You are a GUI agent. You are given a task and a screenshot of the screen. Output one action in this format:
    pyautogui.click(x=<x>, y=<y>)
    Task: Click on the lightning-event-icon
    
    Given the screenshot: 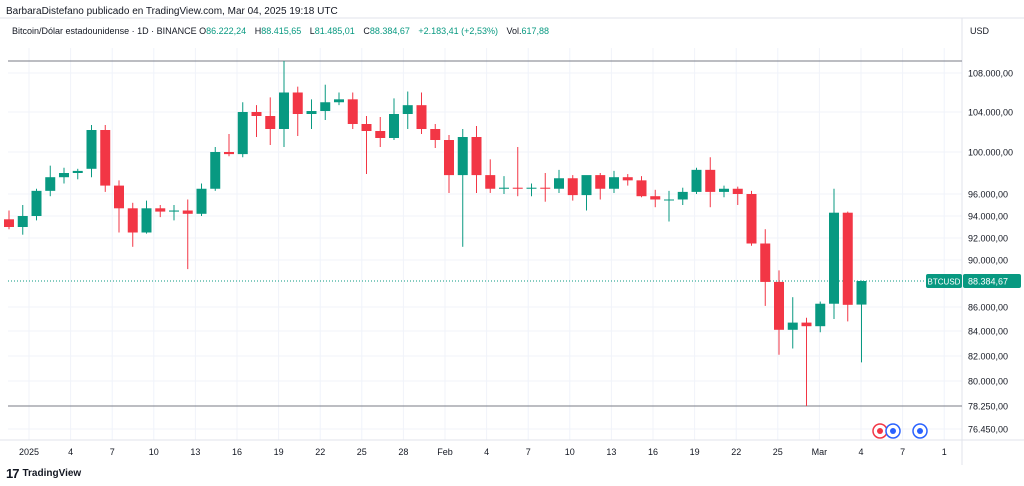 What is the action you would take?
    pyautogui.click(x=880, y=431)
    